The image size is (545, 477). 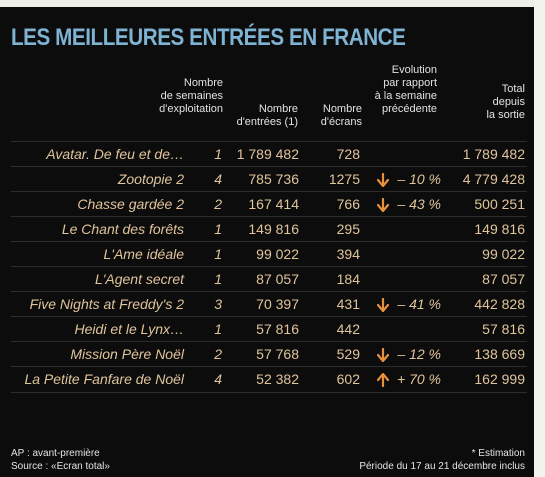 What do you see at coordinates (127, 354) in the screenshot?
I see `film-title: Mission Père Noël` at bounding box center [127, 354].